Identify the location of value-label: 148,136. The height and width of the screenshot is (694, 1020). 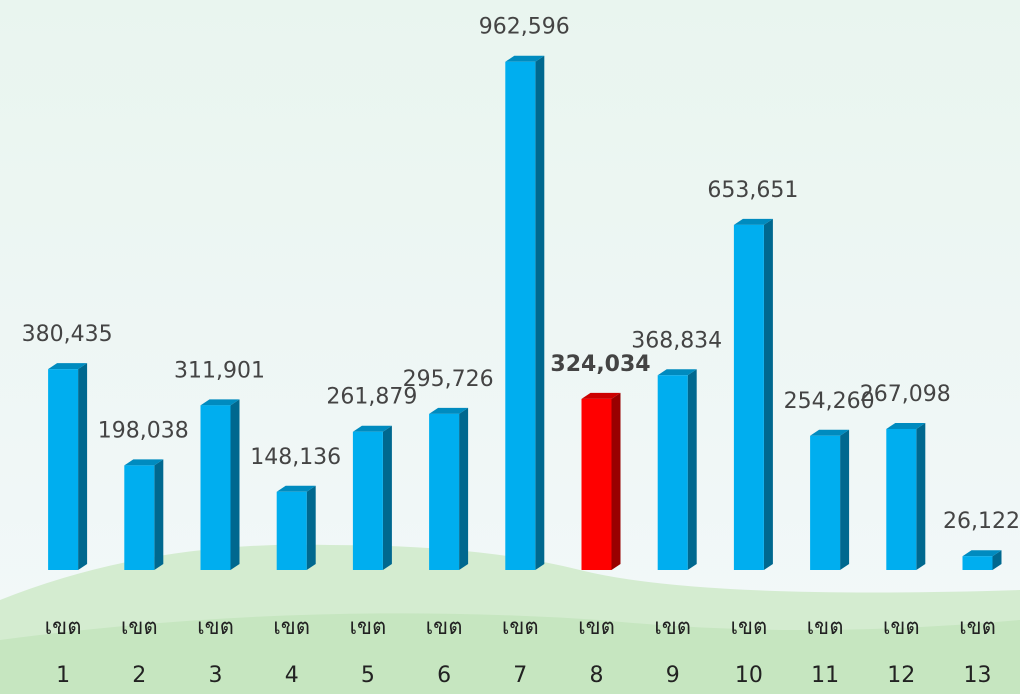
(295, 457).